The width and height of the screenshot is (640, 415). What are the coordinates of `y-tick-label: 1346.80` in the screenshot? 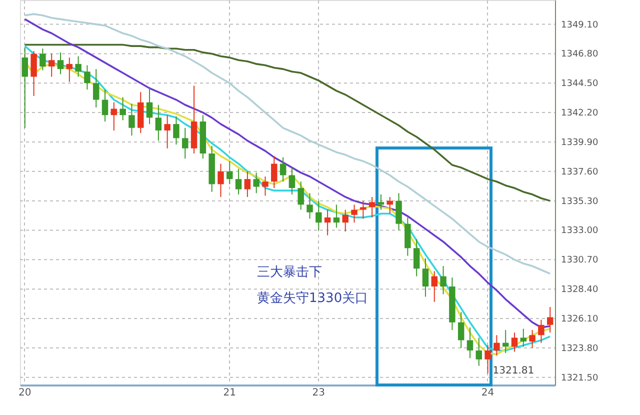 It's located at (579, 55).